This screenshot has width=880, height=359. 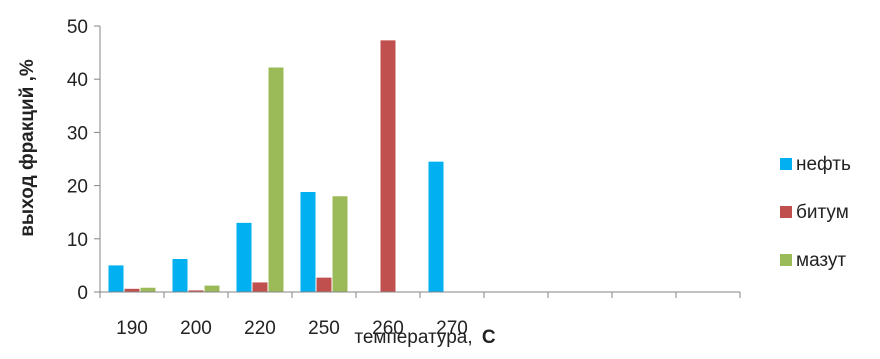 What do you see at coordinates (324, 284) in the screenshot?
I see `bar-битум-250` at bounding box center [324, 284].